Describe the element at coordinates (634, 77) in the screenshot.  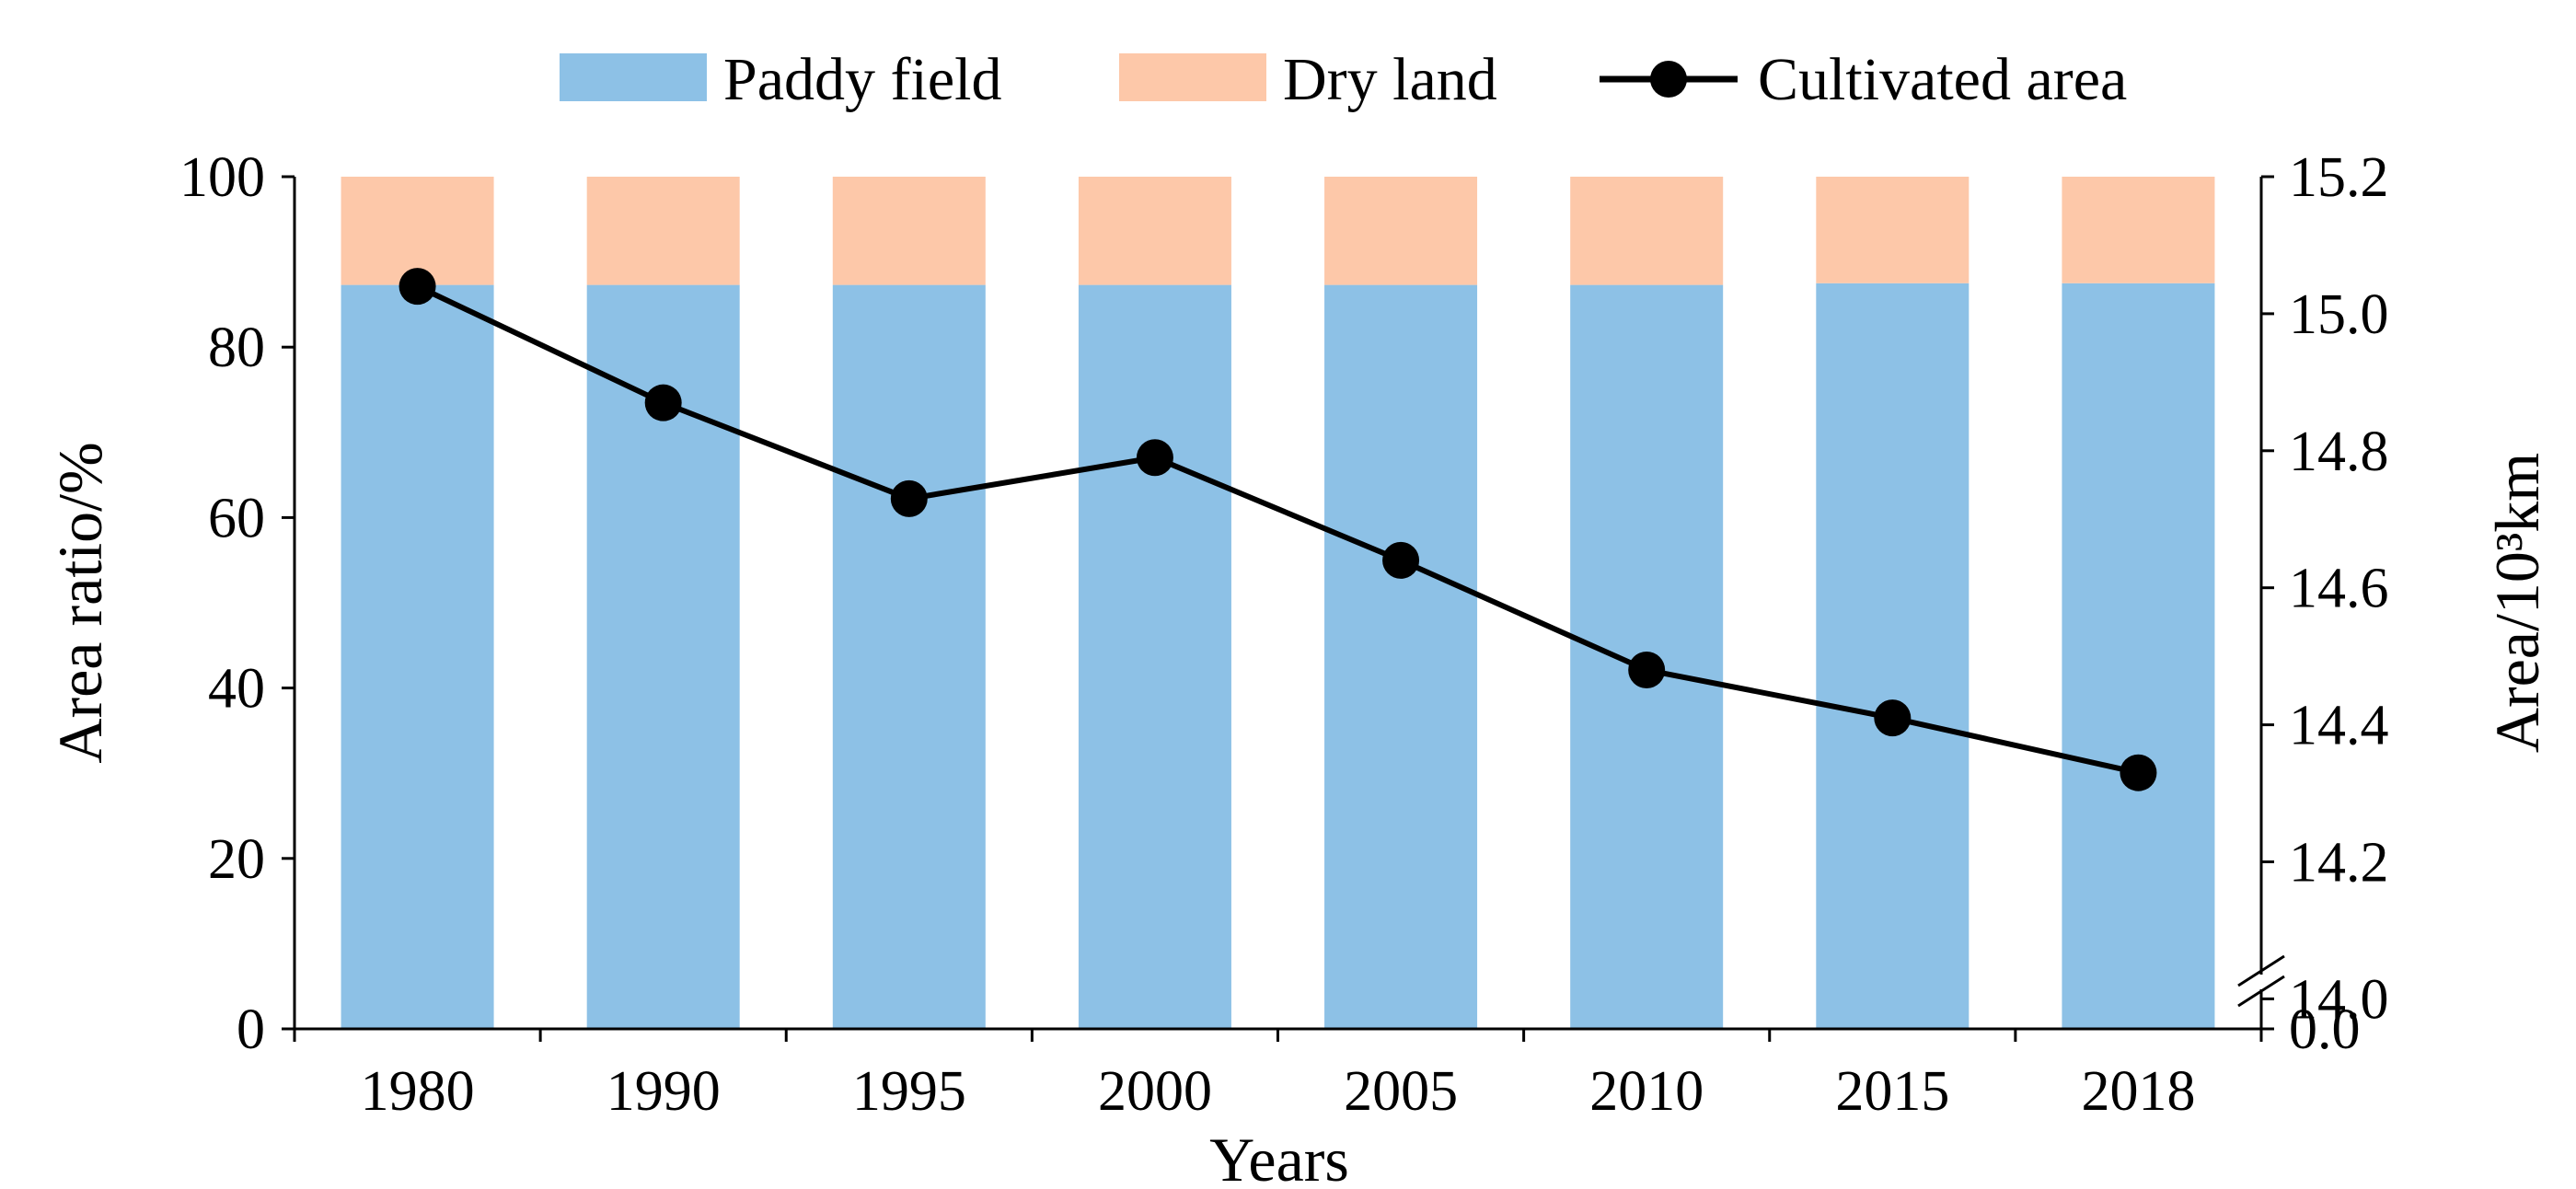
I see `legend-swatch-paddy-field` at that location.